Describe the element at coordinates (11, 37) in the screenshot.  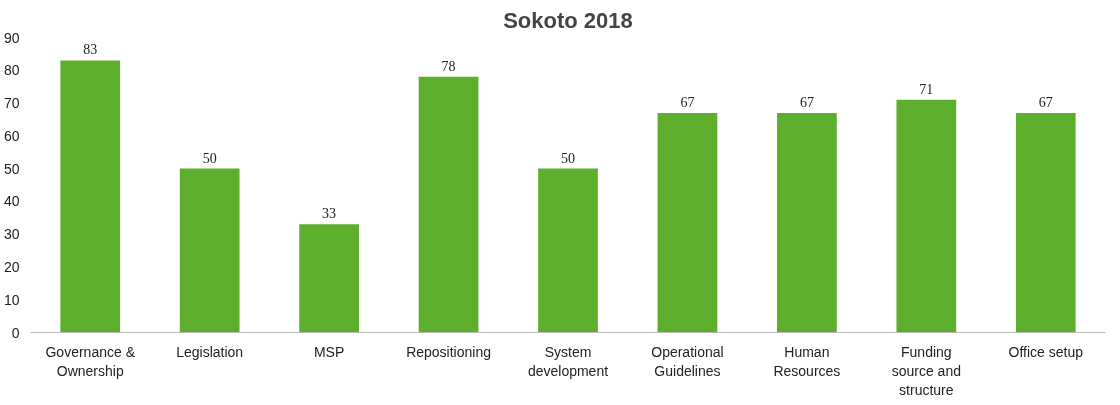
I see `y-tick-label: 90` at that location.